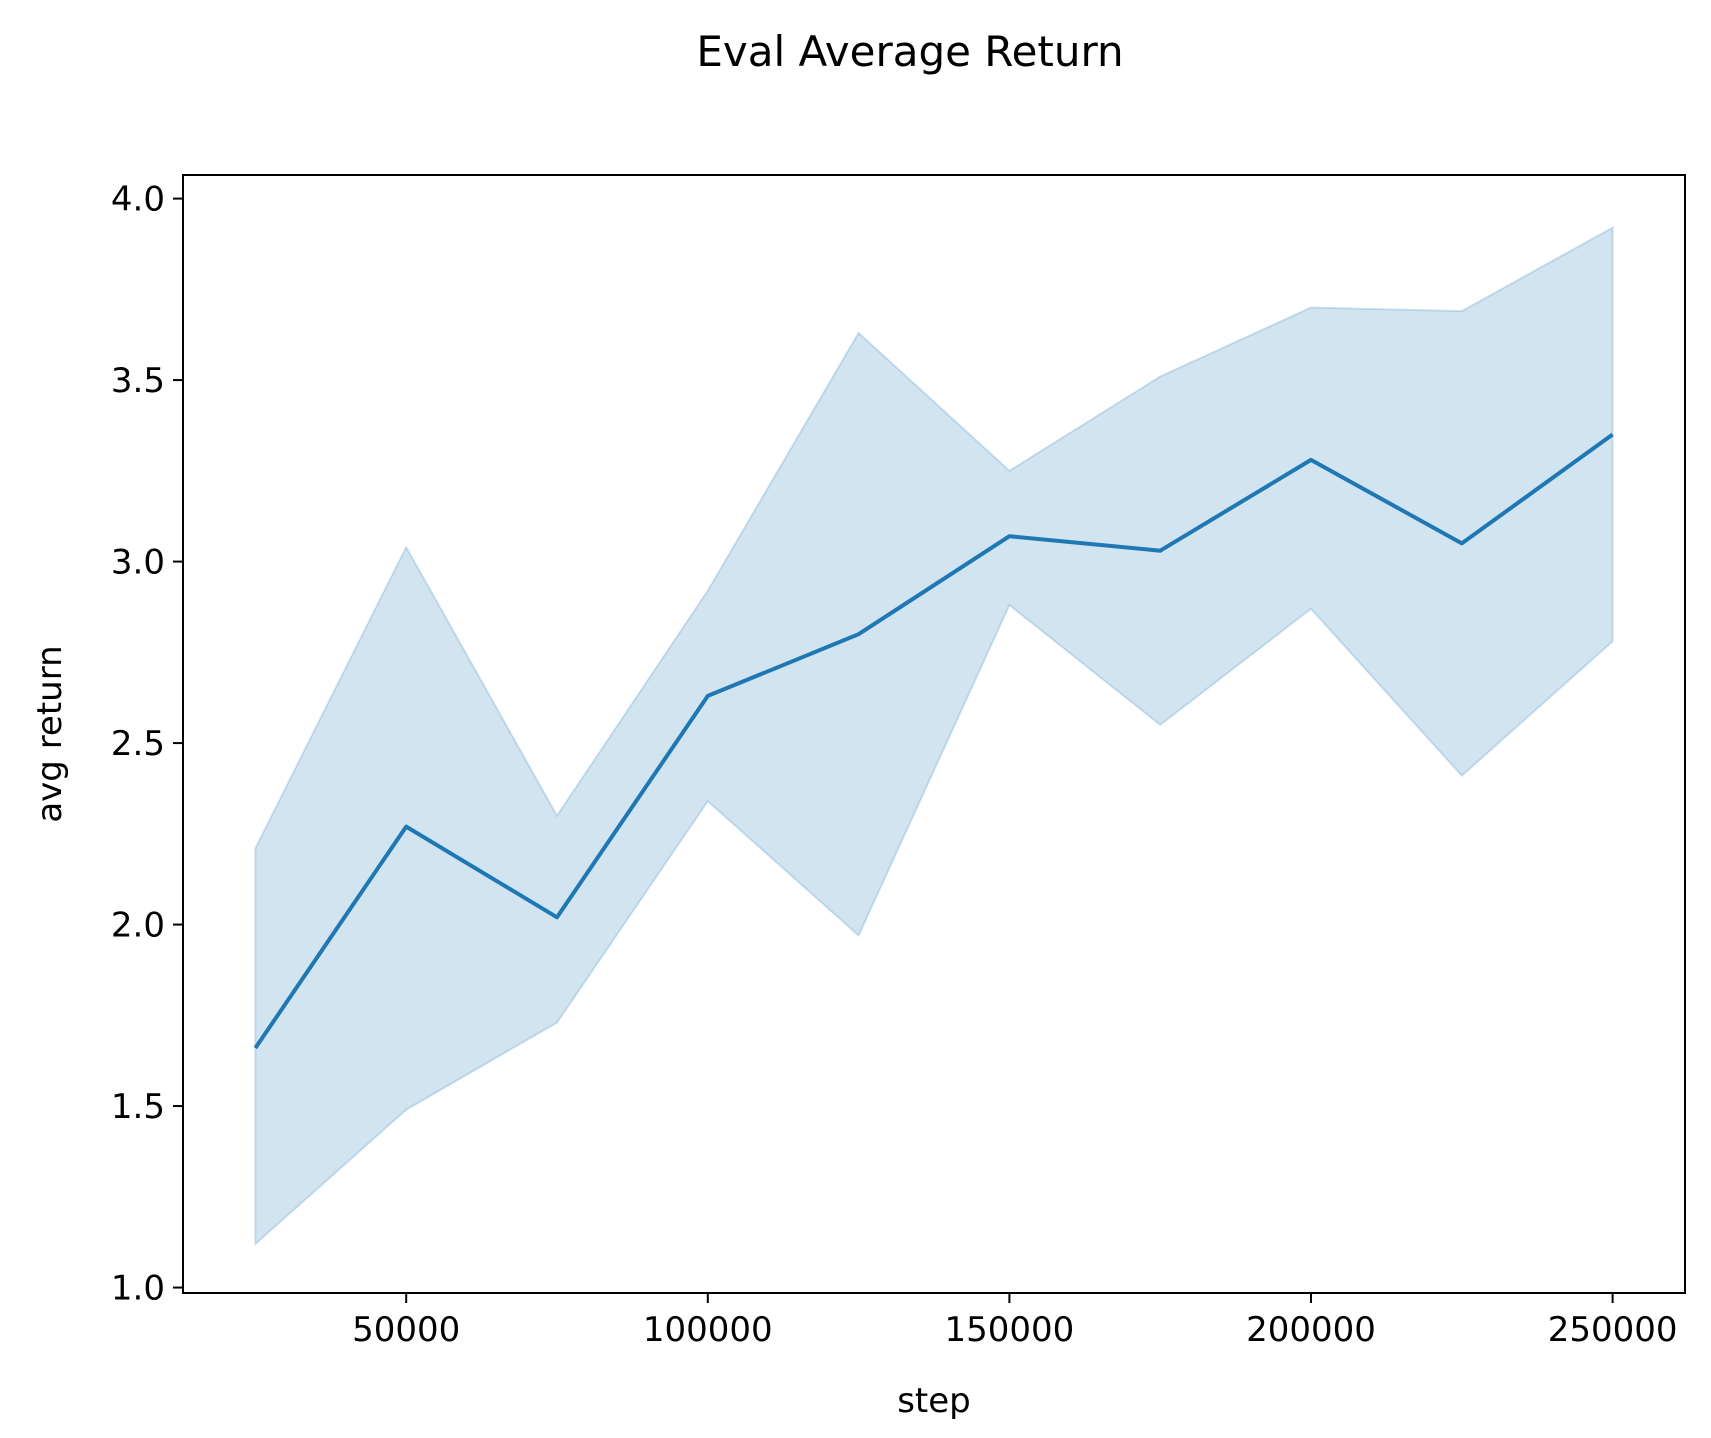 Image resolution: width=1711 pixels, height=1438 pixels. Describe the element at coordinates (1010, 1330) in the screenshot. I see `x-tick-label: 150000` at that location.